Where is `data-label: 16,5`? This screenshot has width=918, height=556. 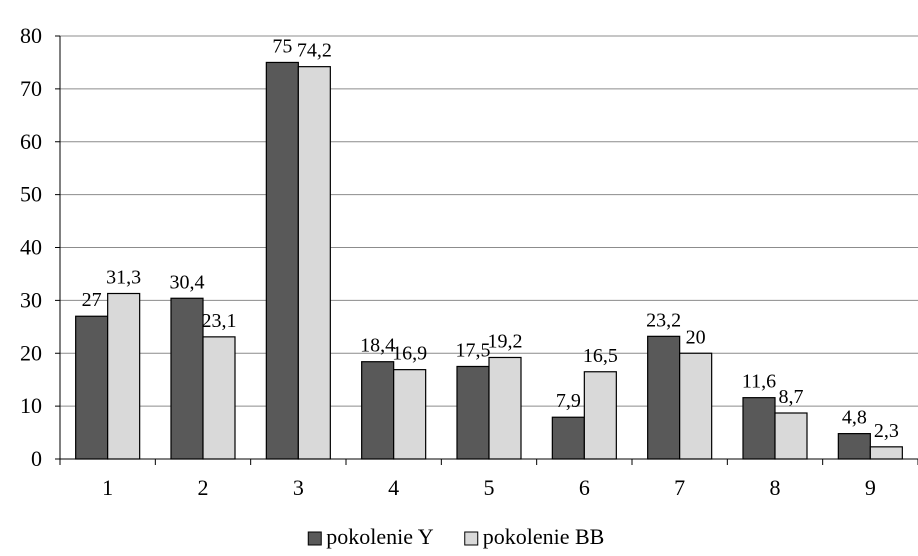
data-label: 16,5 is located at coordinates (600, 356).